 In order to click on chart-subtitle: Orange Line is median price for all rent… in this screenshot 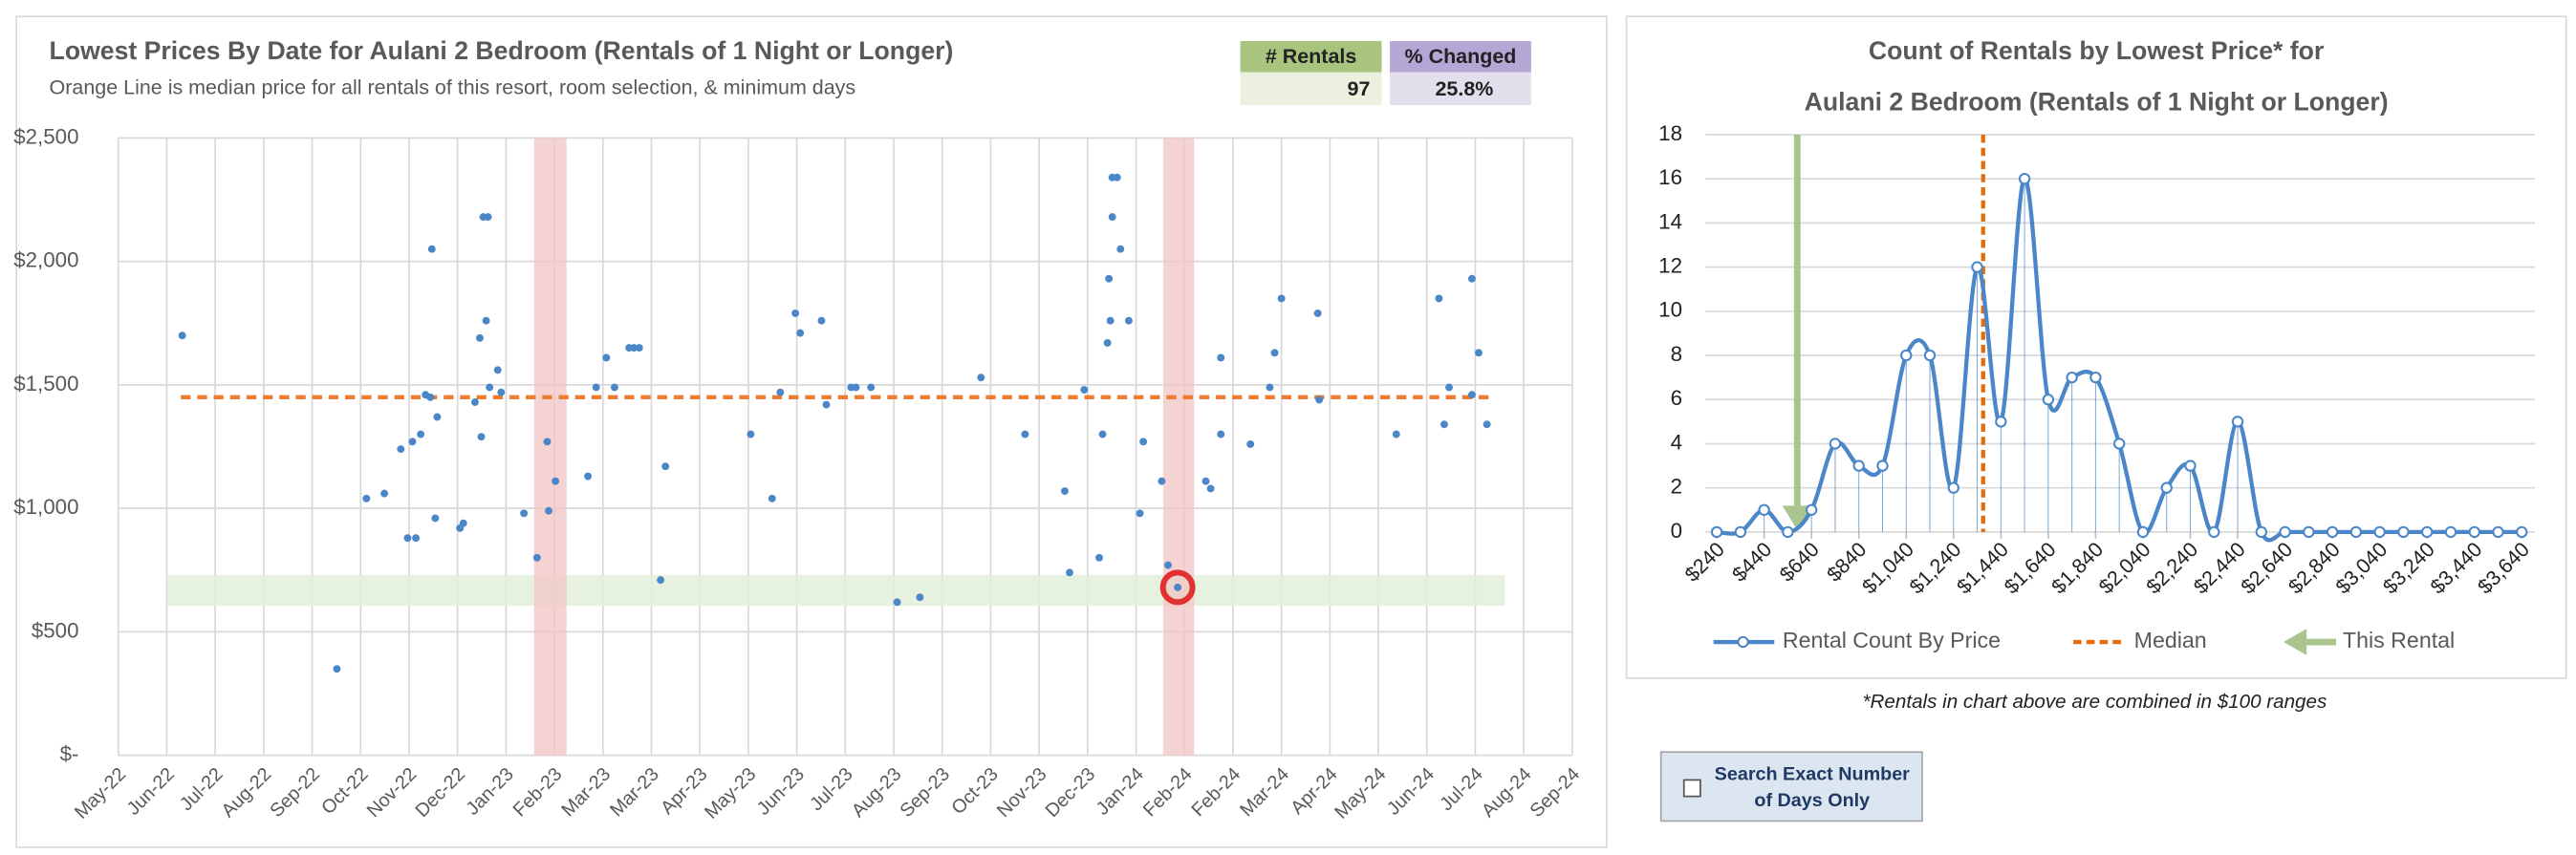, I will do `click(453, 87)`.